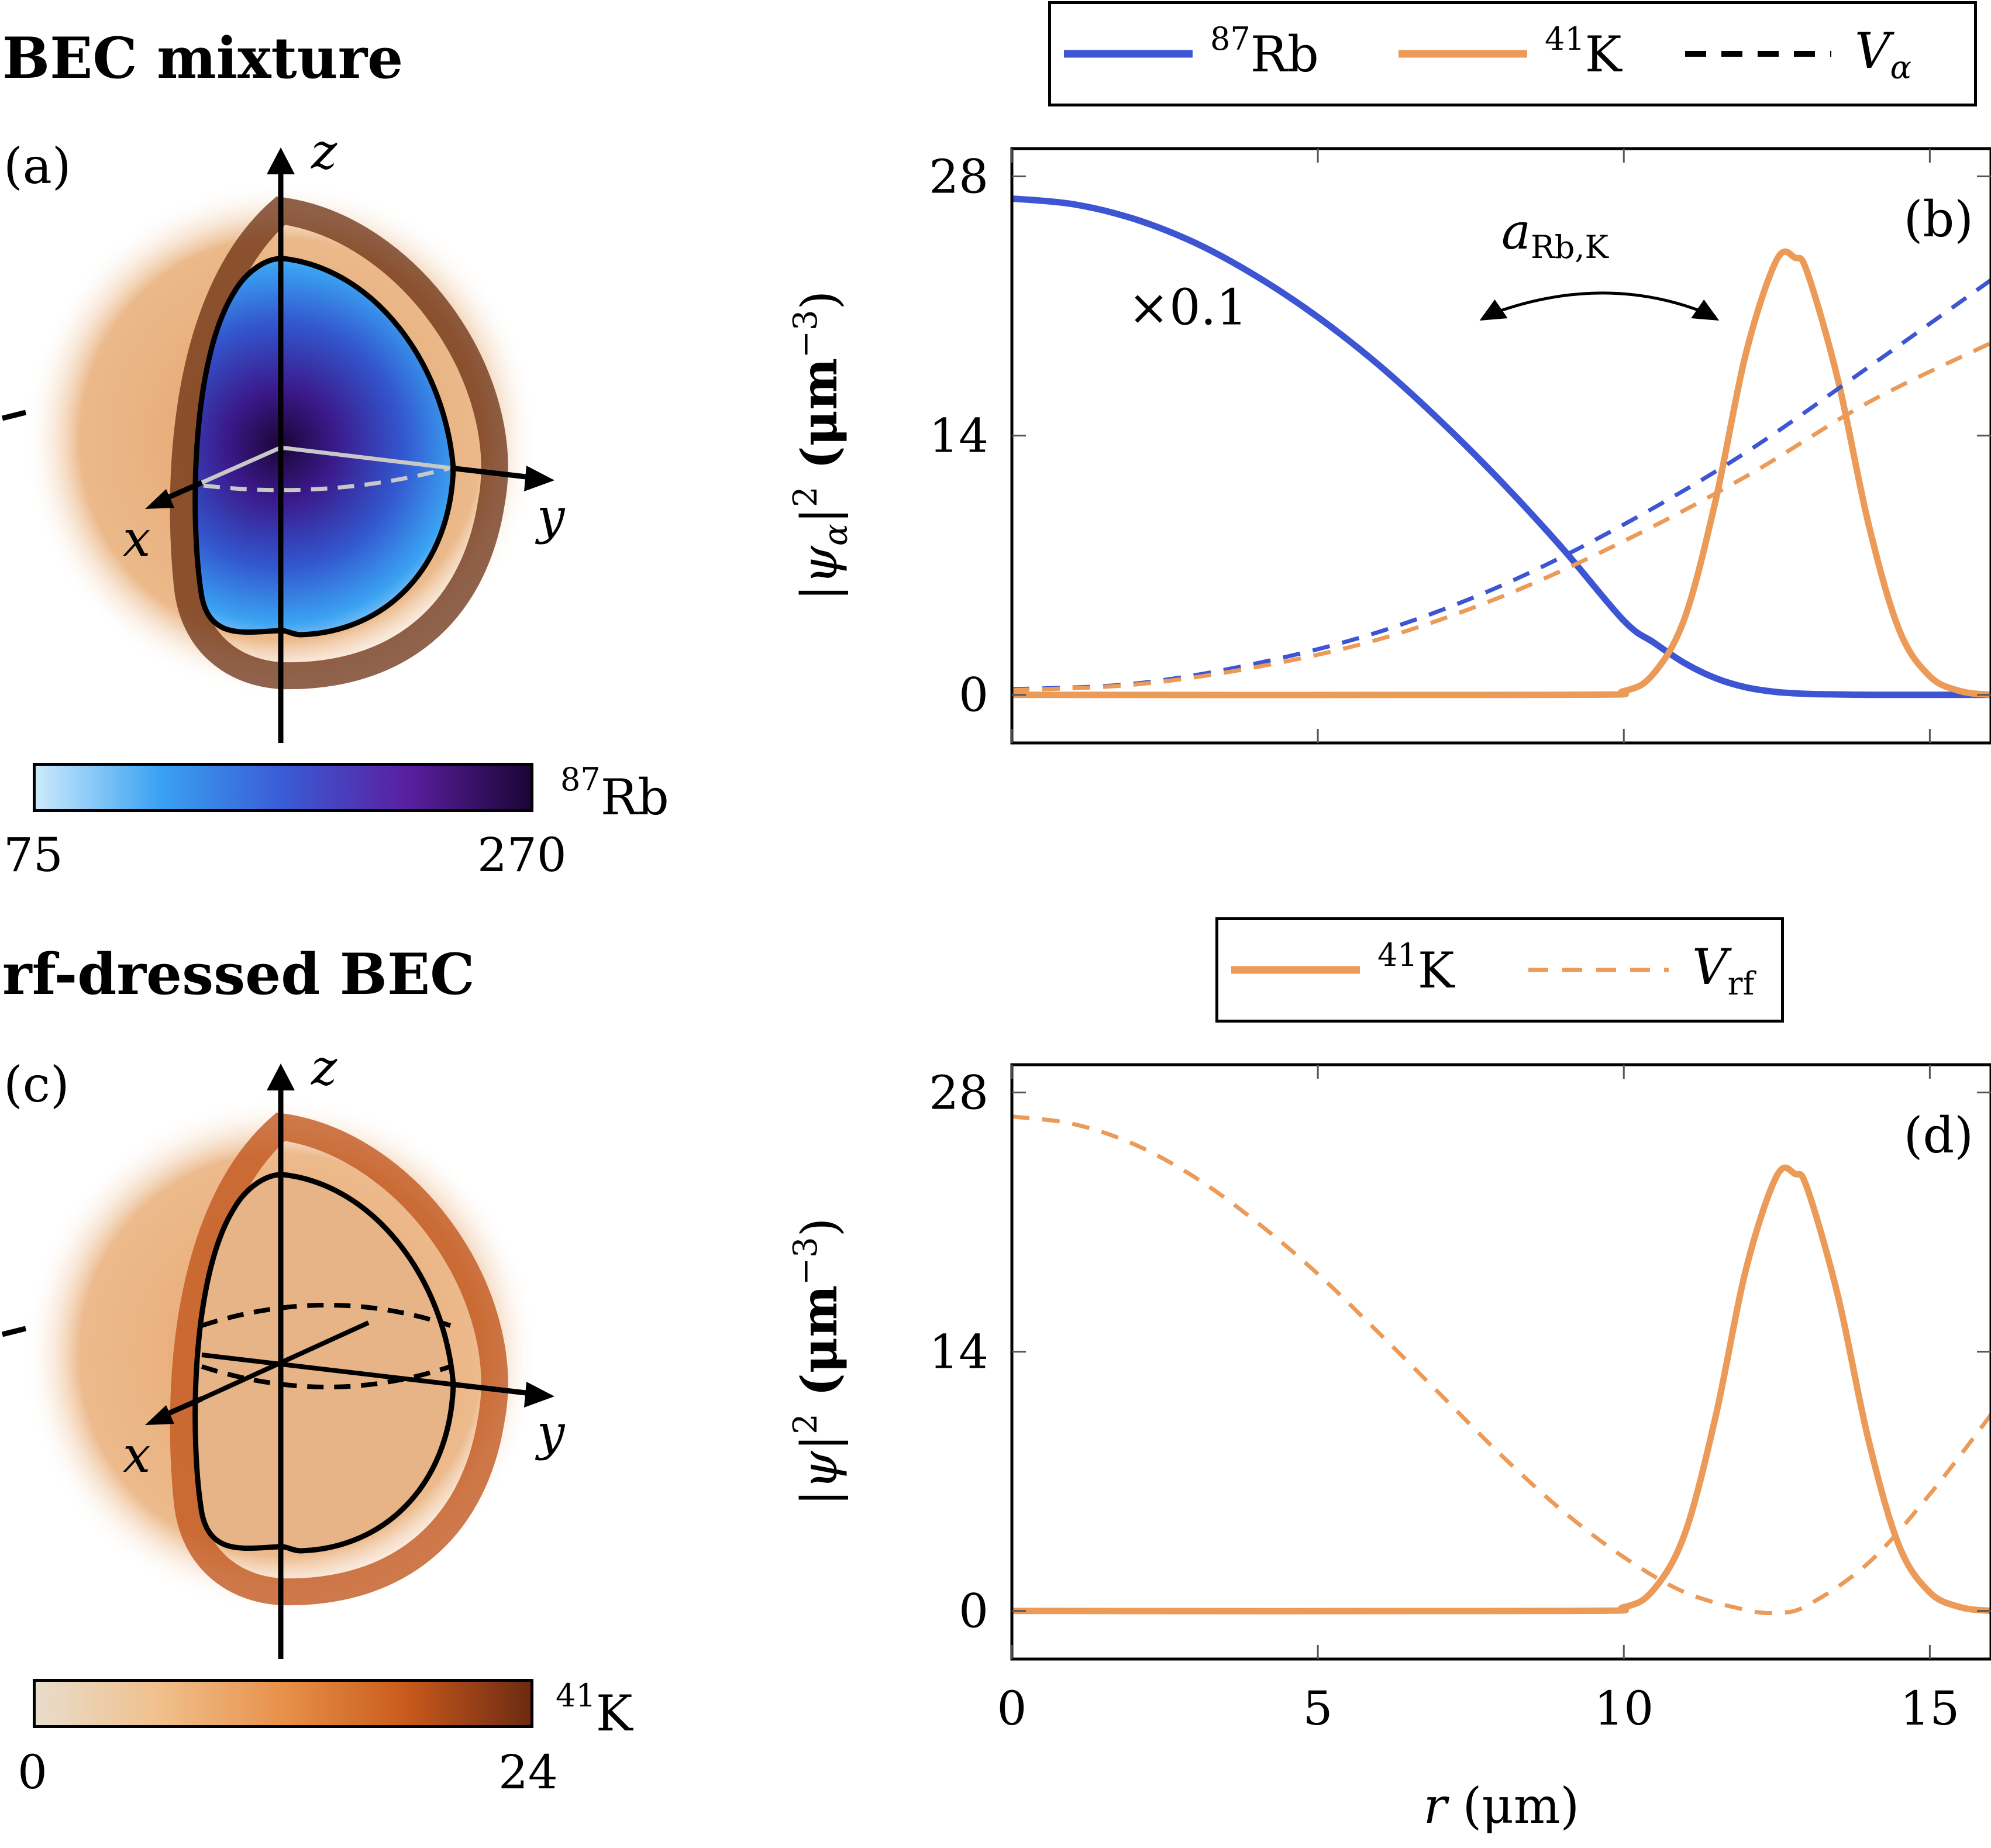  I want to click on interaction-arrowhead-left, so click(1493, 310).